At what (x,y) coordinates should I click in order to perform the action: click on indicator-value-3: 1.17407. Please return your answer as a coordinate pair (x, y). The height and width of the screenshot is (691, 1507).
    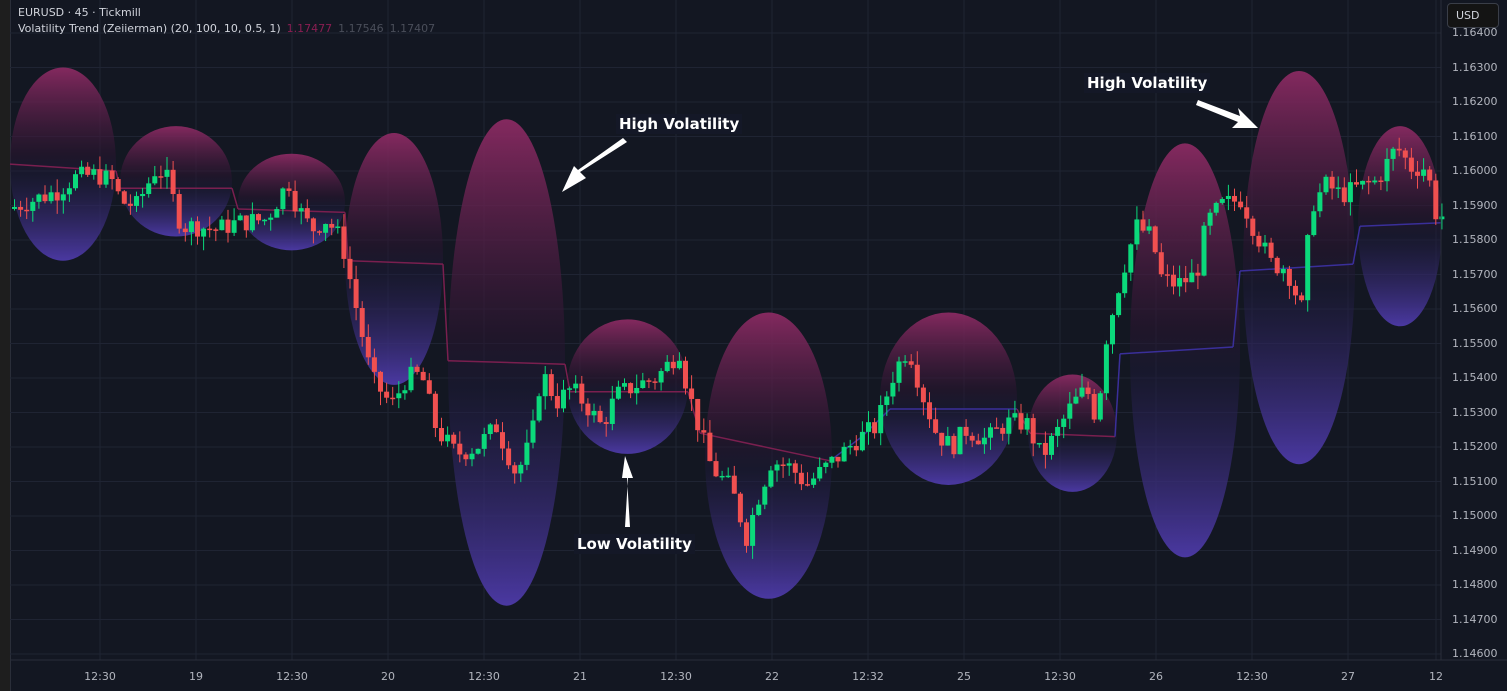
    Looking at the image, I should click on (412, 28).